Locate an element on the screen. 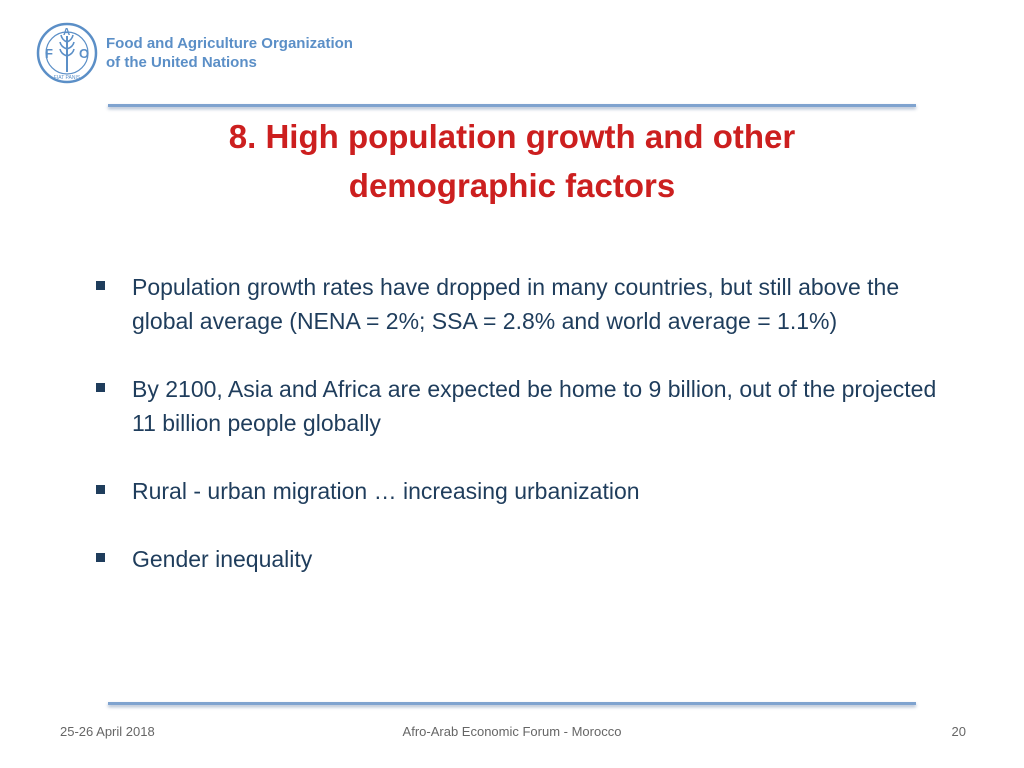  top-divider is located at coordinates (512, 105).